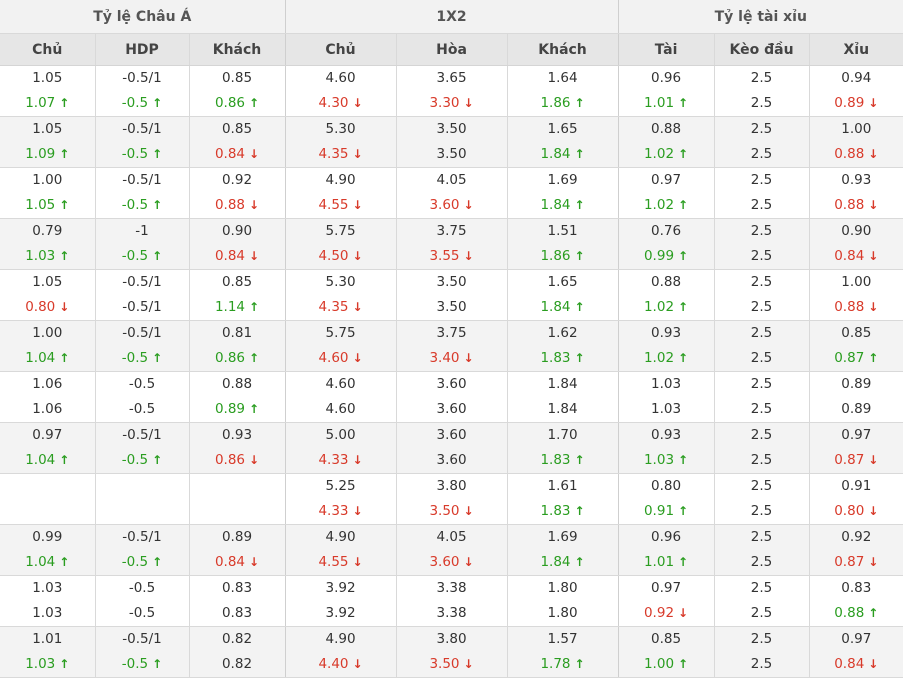  What do you see at coordinates (562, 601) in the screenshot?
I see `odds-cell-x12-away: 1.80 1.80` at bounding box center [562, 601].